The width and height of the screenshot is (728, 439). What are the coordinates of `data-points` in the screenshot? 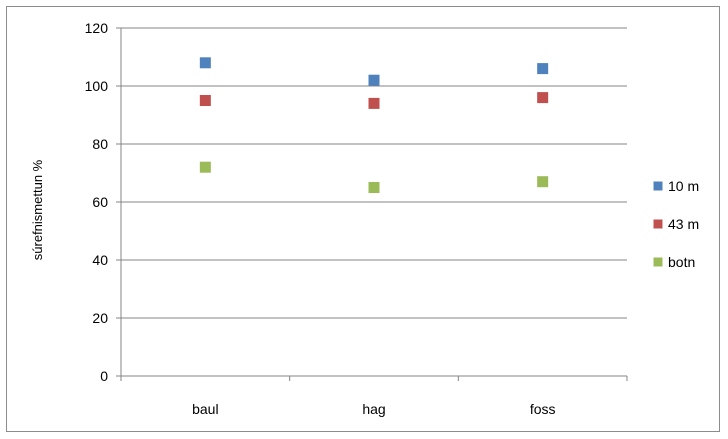 It's located at (374, 125).